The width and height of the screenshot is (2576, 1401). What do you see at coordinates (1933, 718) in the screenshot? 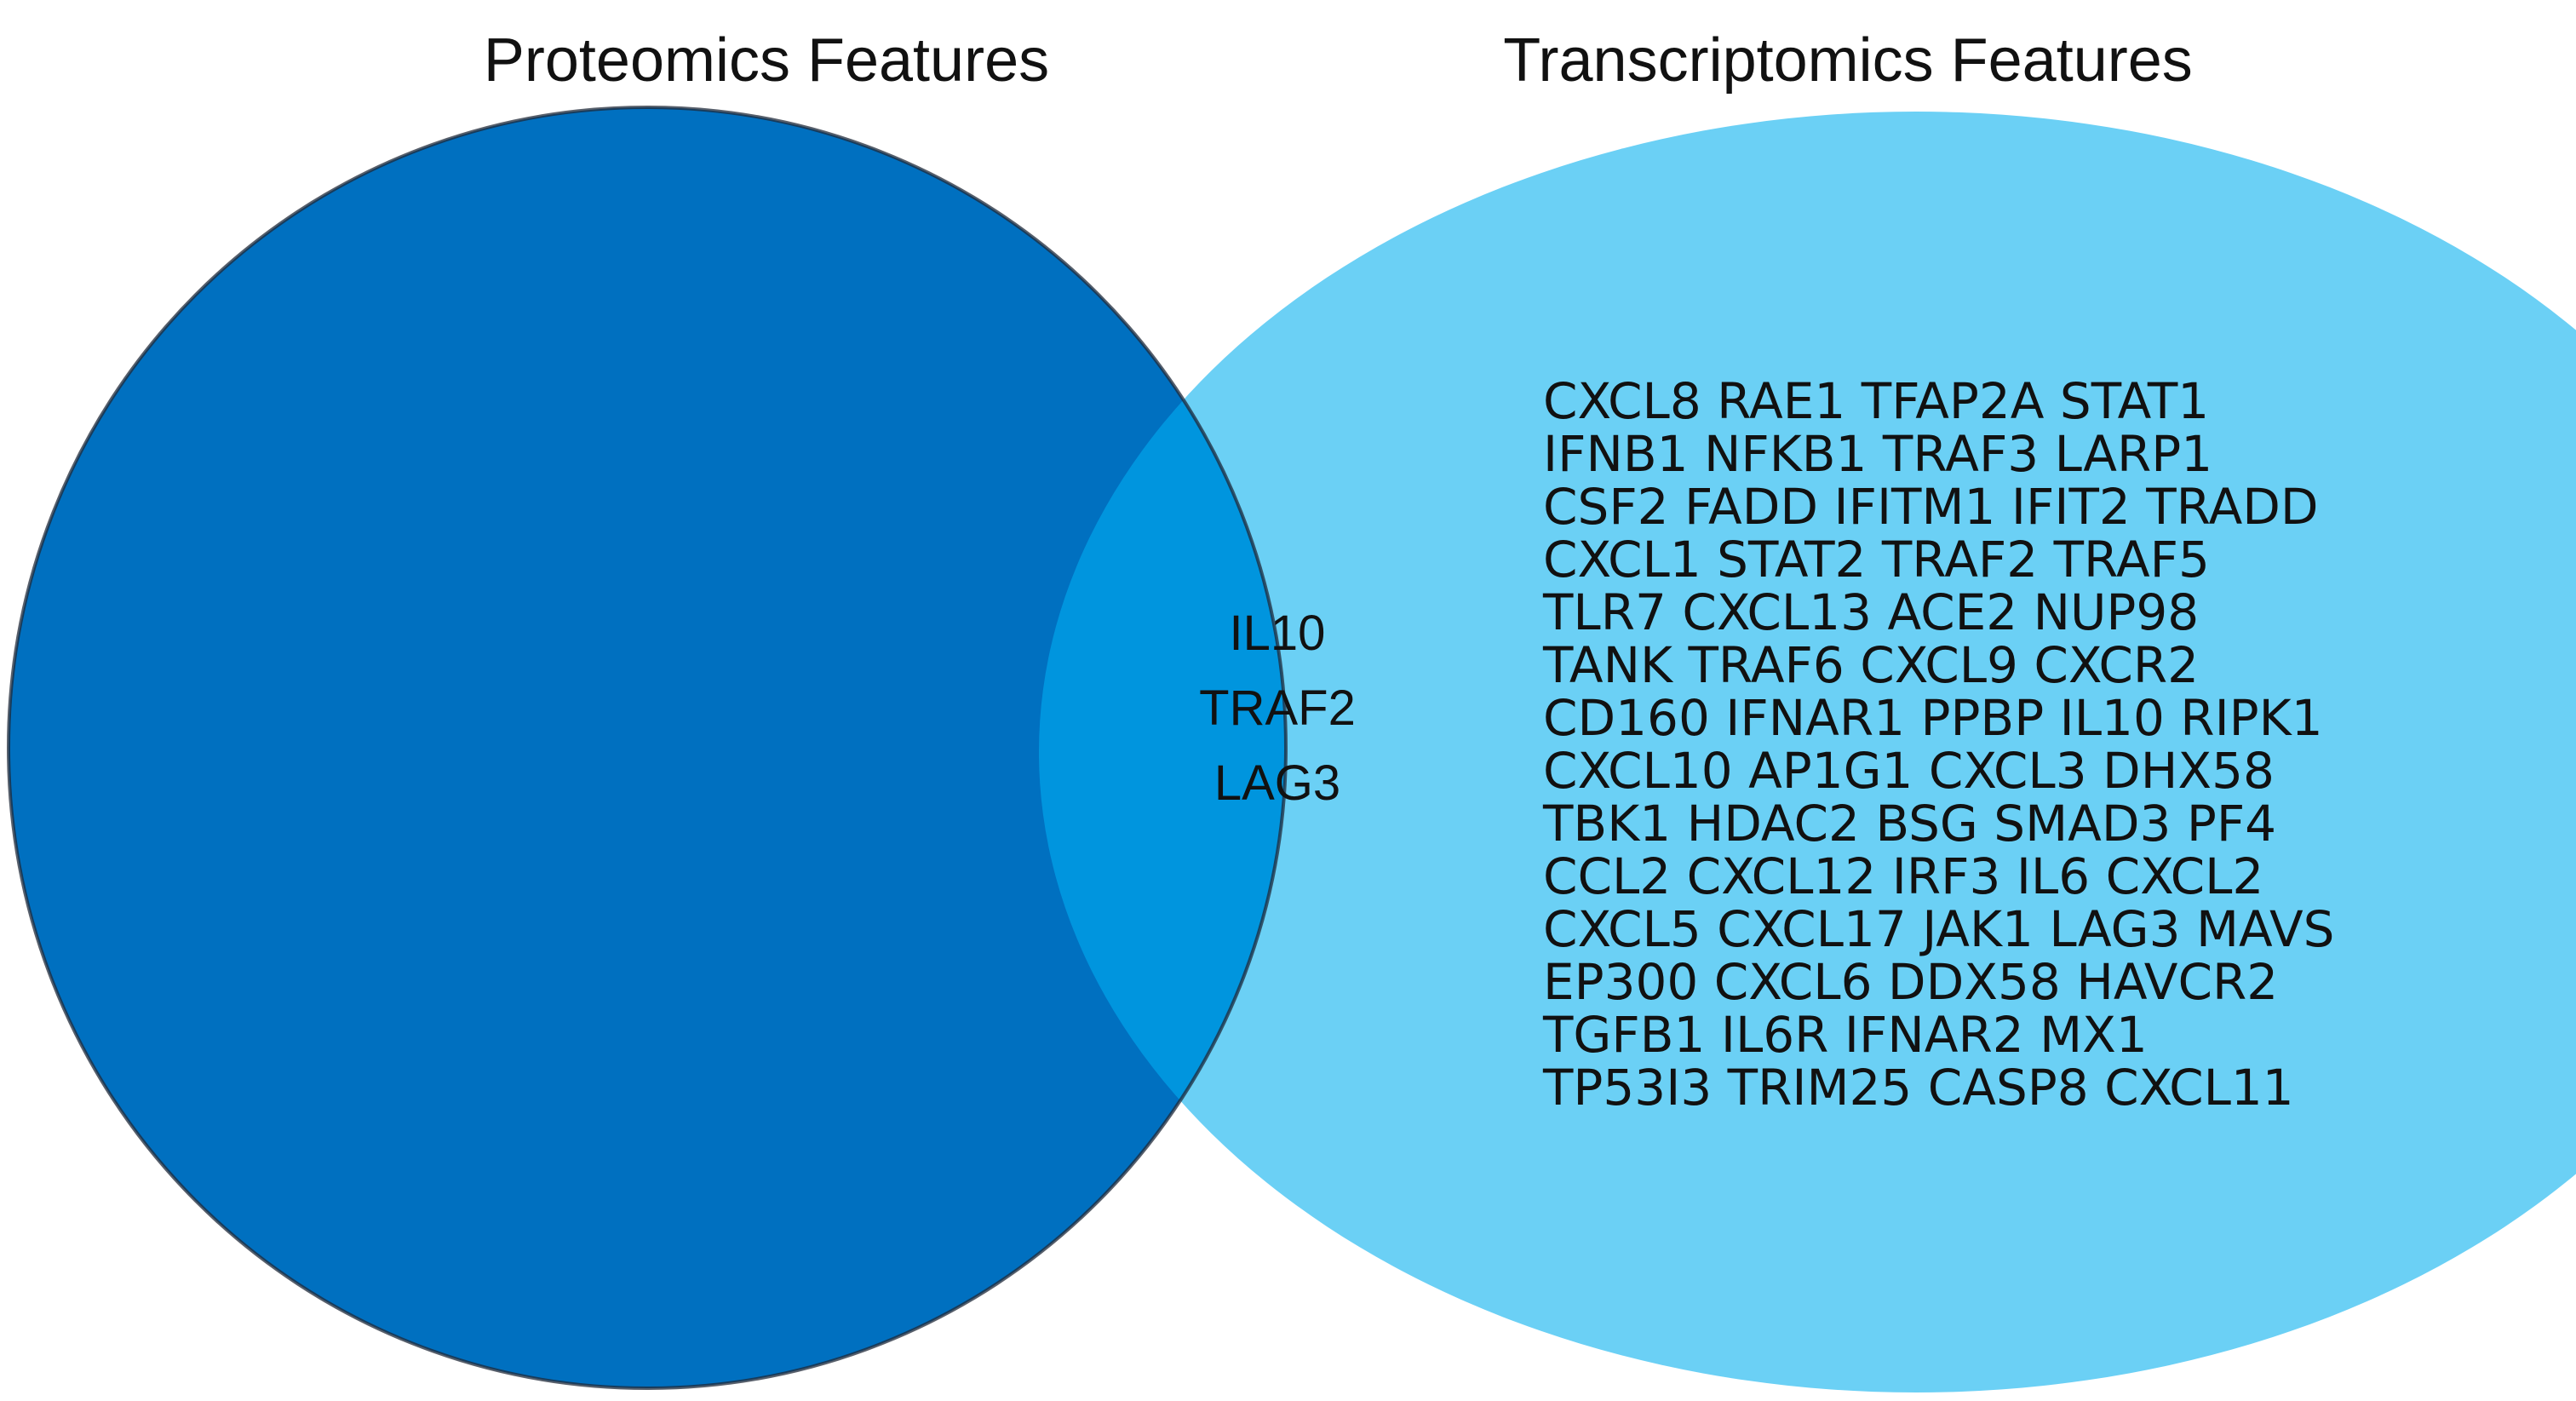
I see `gene-list-line: CD160 IFNAR1 PPBP IL10 RIPK1` at bounding box center [1933, 718].